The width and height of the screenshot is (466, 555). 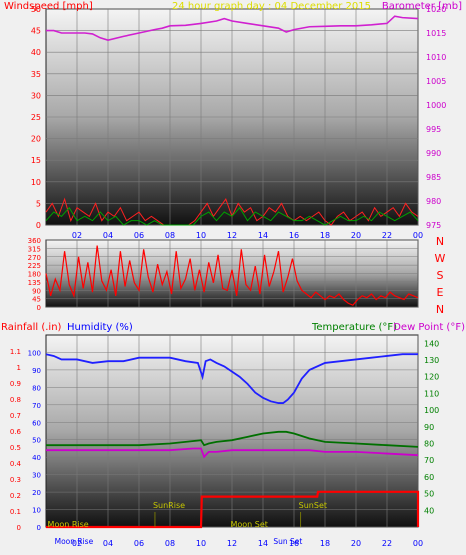 What do you see at coordinates (36, 476) in the screenshot?
I see `tick-label-humidity: 30` at bounding box center [36, 476].